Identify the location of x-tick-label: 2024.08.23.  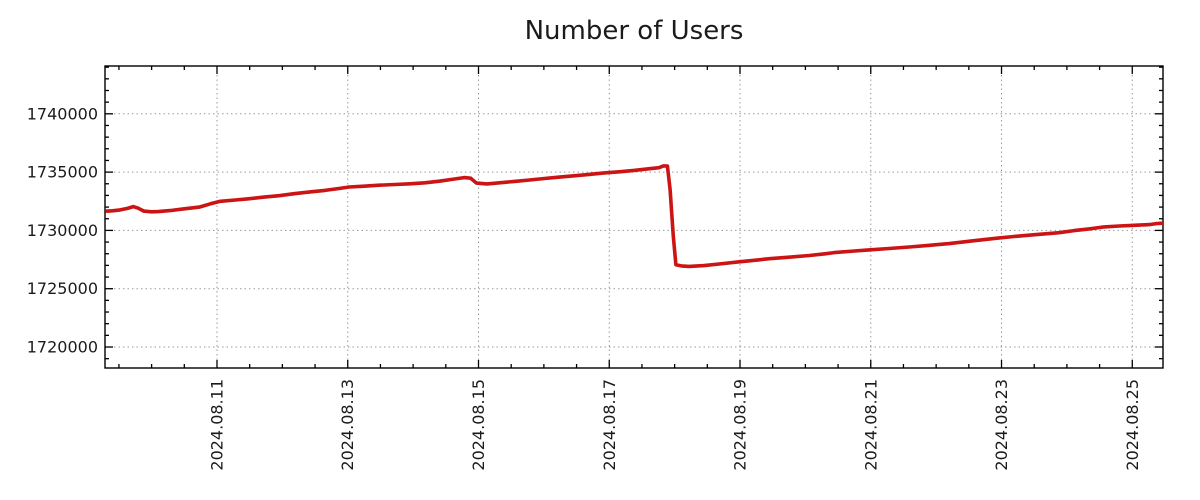
(1001, 425).